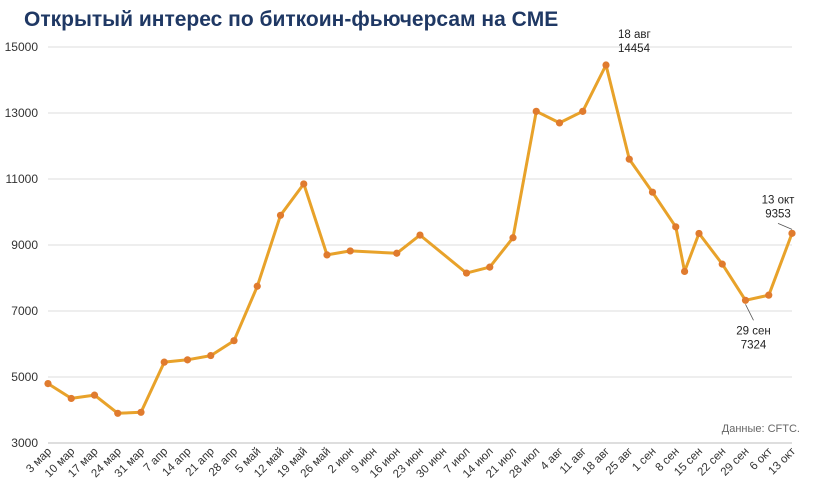  Describe the element at coordinates (634, 35) in the screenshot. I see `annotation-date: 18 авг` at that location.